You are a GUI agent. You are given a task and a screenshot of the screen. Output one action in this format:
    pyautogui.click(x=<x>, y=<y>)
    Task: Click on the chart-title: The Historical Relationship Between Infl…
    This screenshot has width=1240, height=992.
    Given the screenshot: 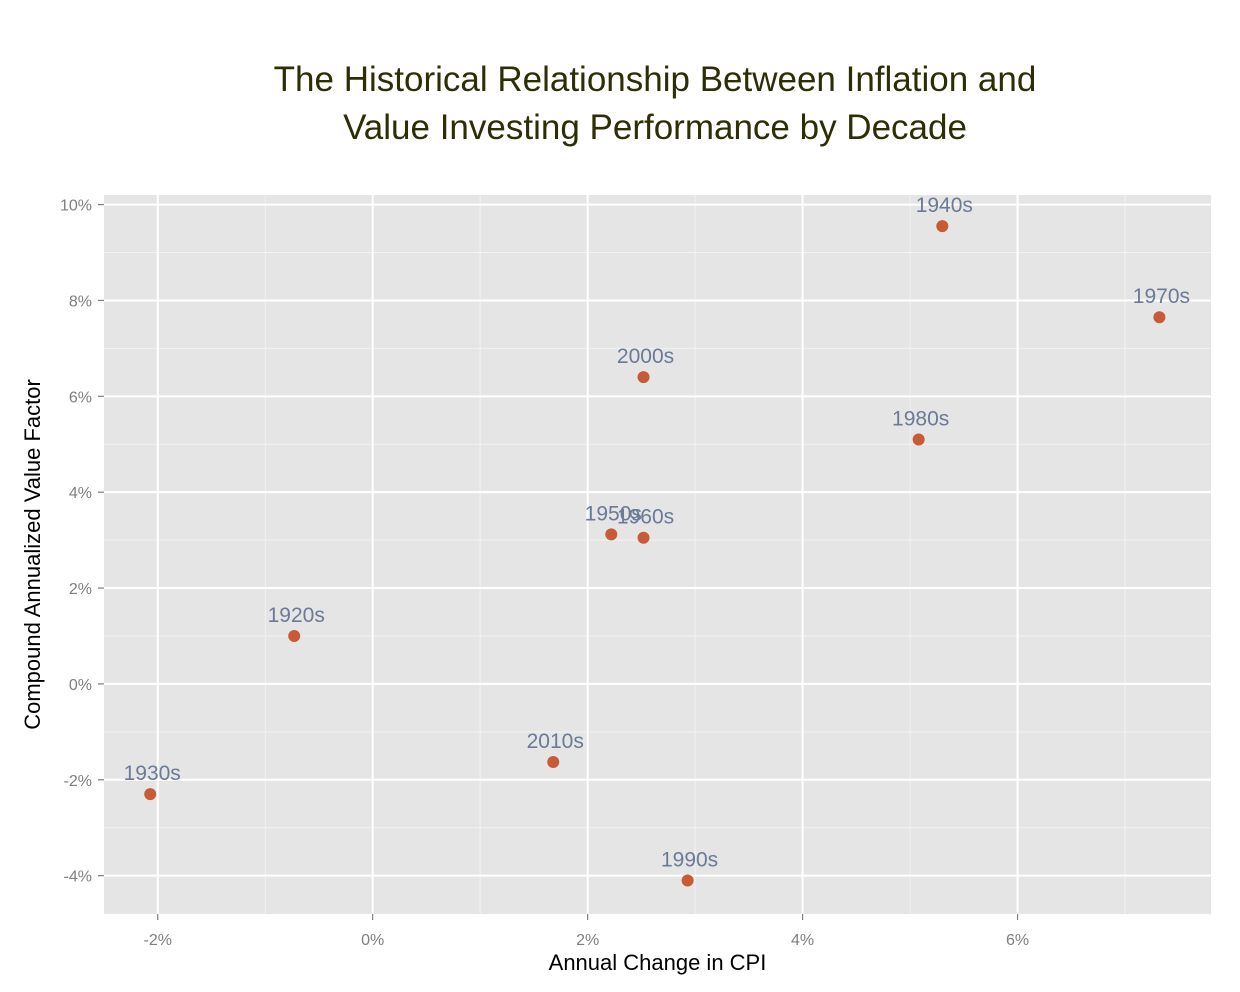 What is the action you would take?
    pyautogui.click(x=655, y=104)
    